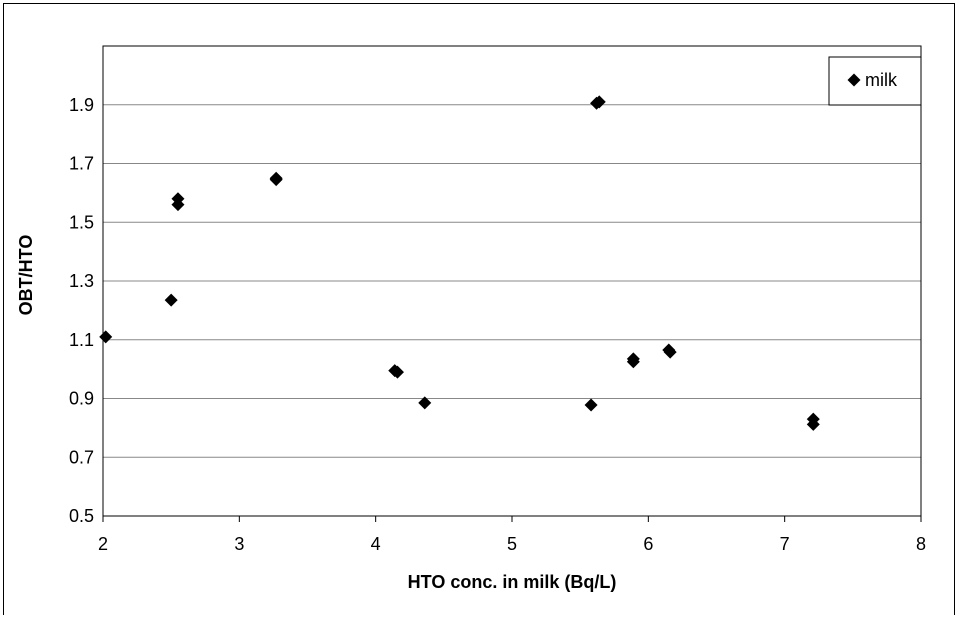  Describe the element at coordinates (103, 544) in the screenshot. I see `x-tick-label: 2` at that location.